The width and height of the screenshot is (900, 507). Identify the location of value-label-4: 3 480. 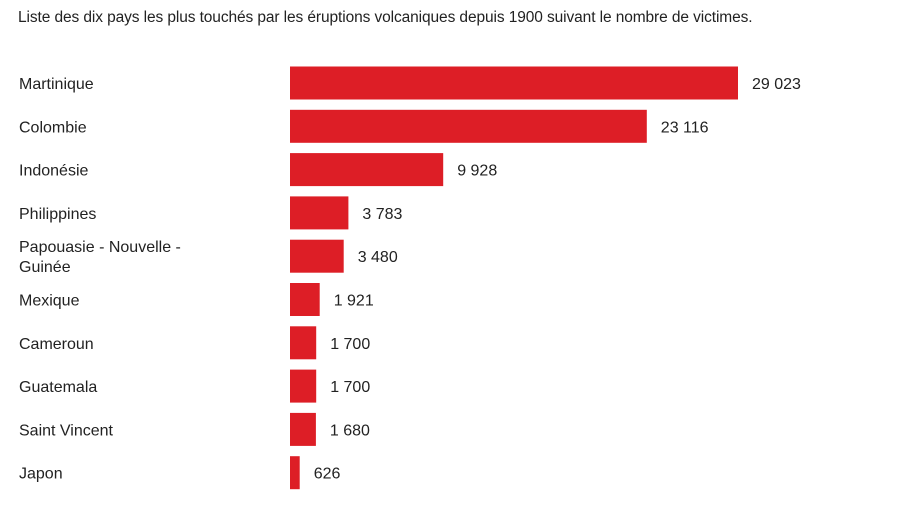
(378, 257).